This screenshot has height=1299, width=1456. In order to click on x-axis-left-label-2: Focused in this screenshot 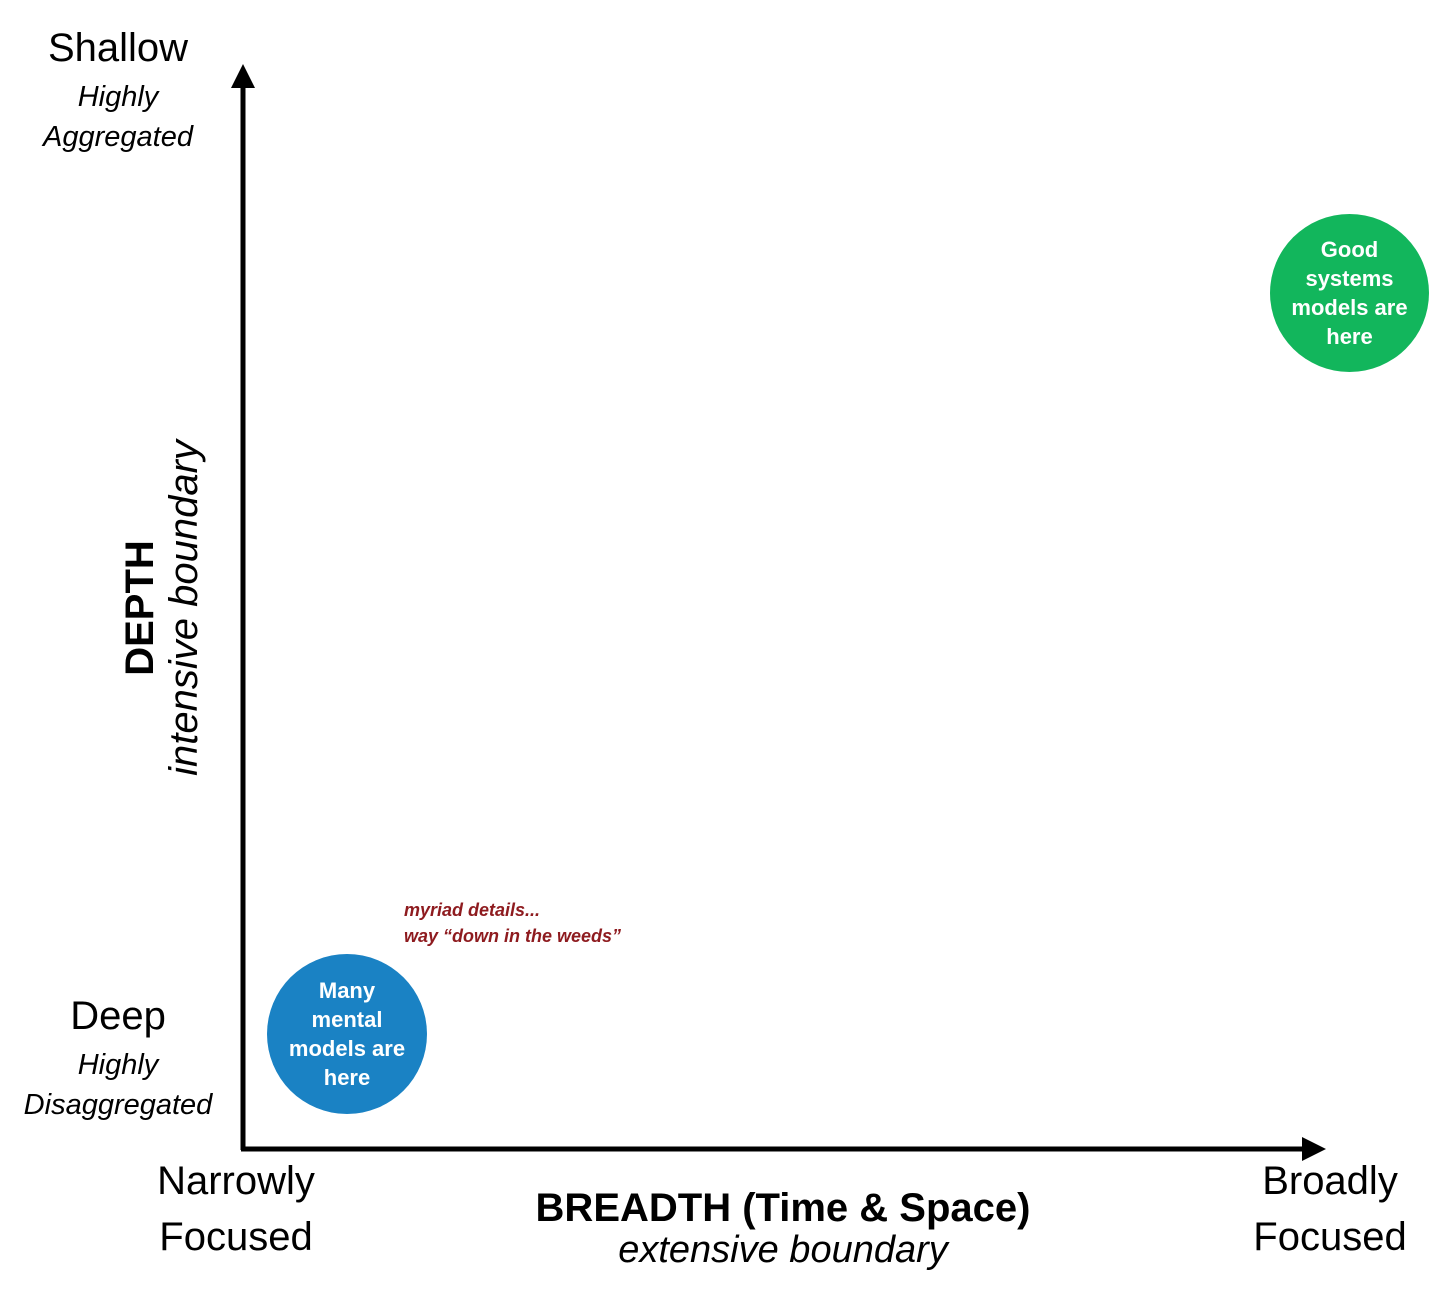, I will do `click(236, 1237)`.